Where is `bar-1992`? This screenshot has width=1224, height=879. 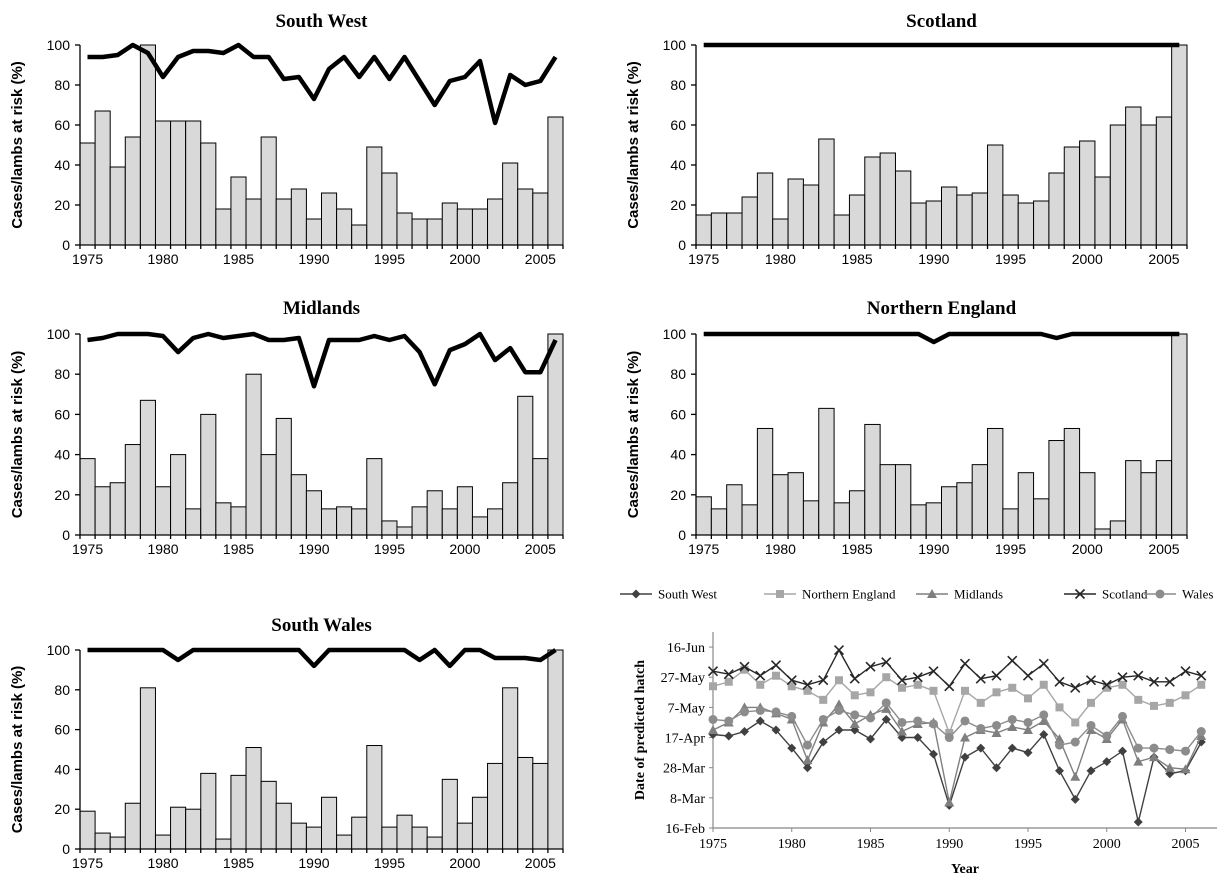
bar-1992 is located at coordinates (344, 521).